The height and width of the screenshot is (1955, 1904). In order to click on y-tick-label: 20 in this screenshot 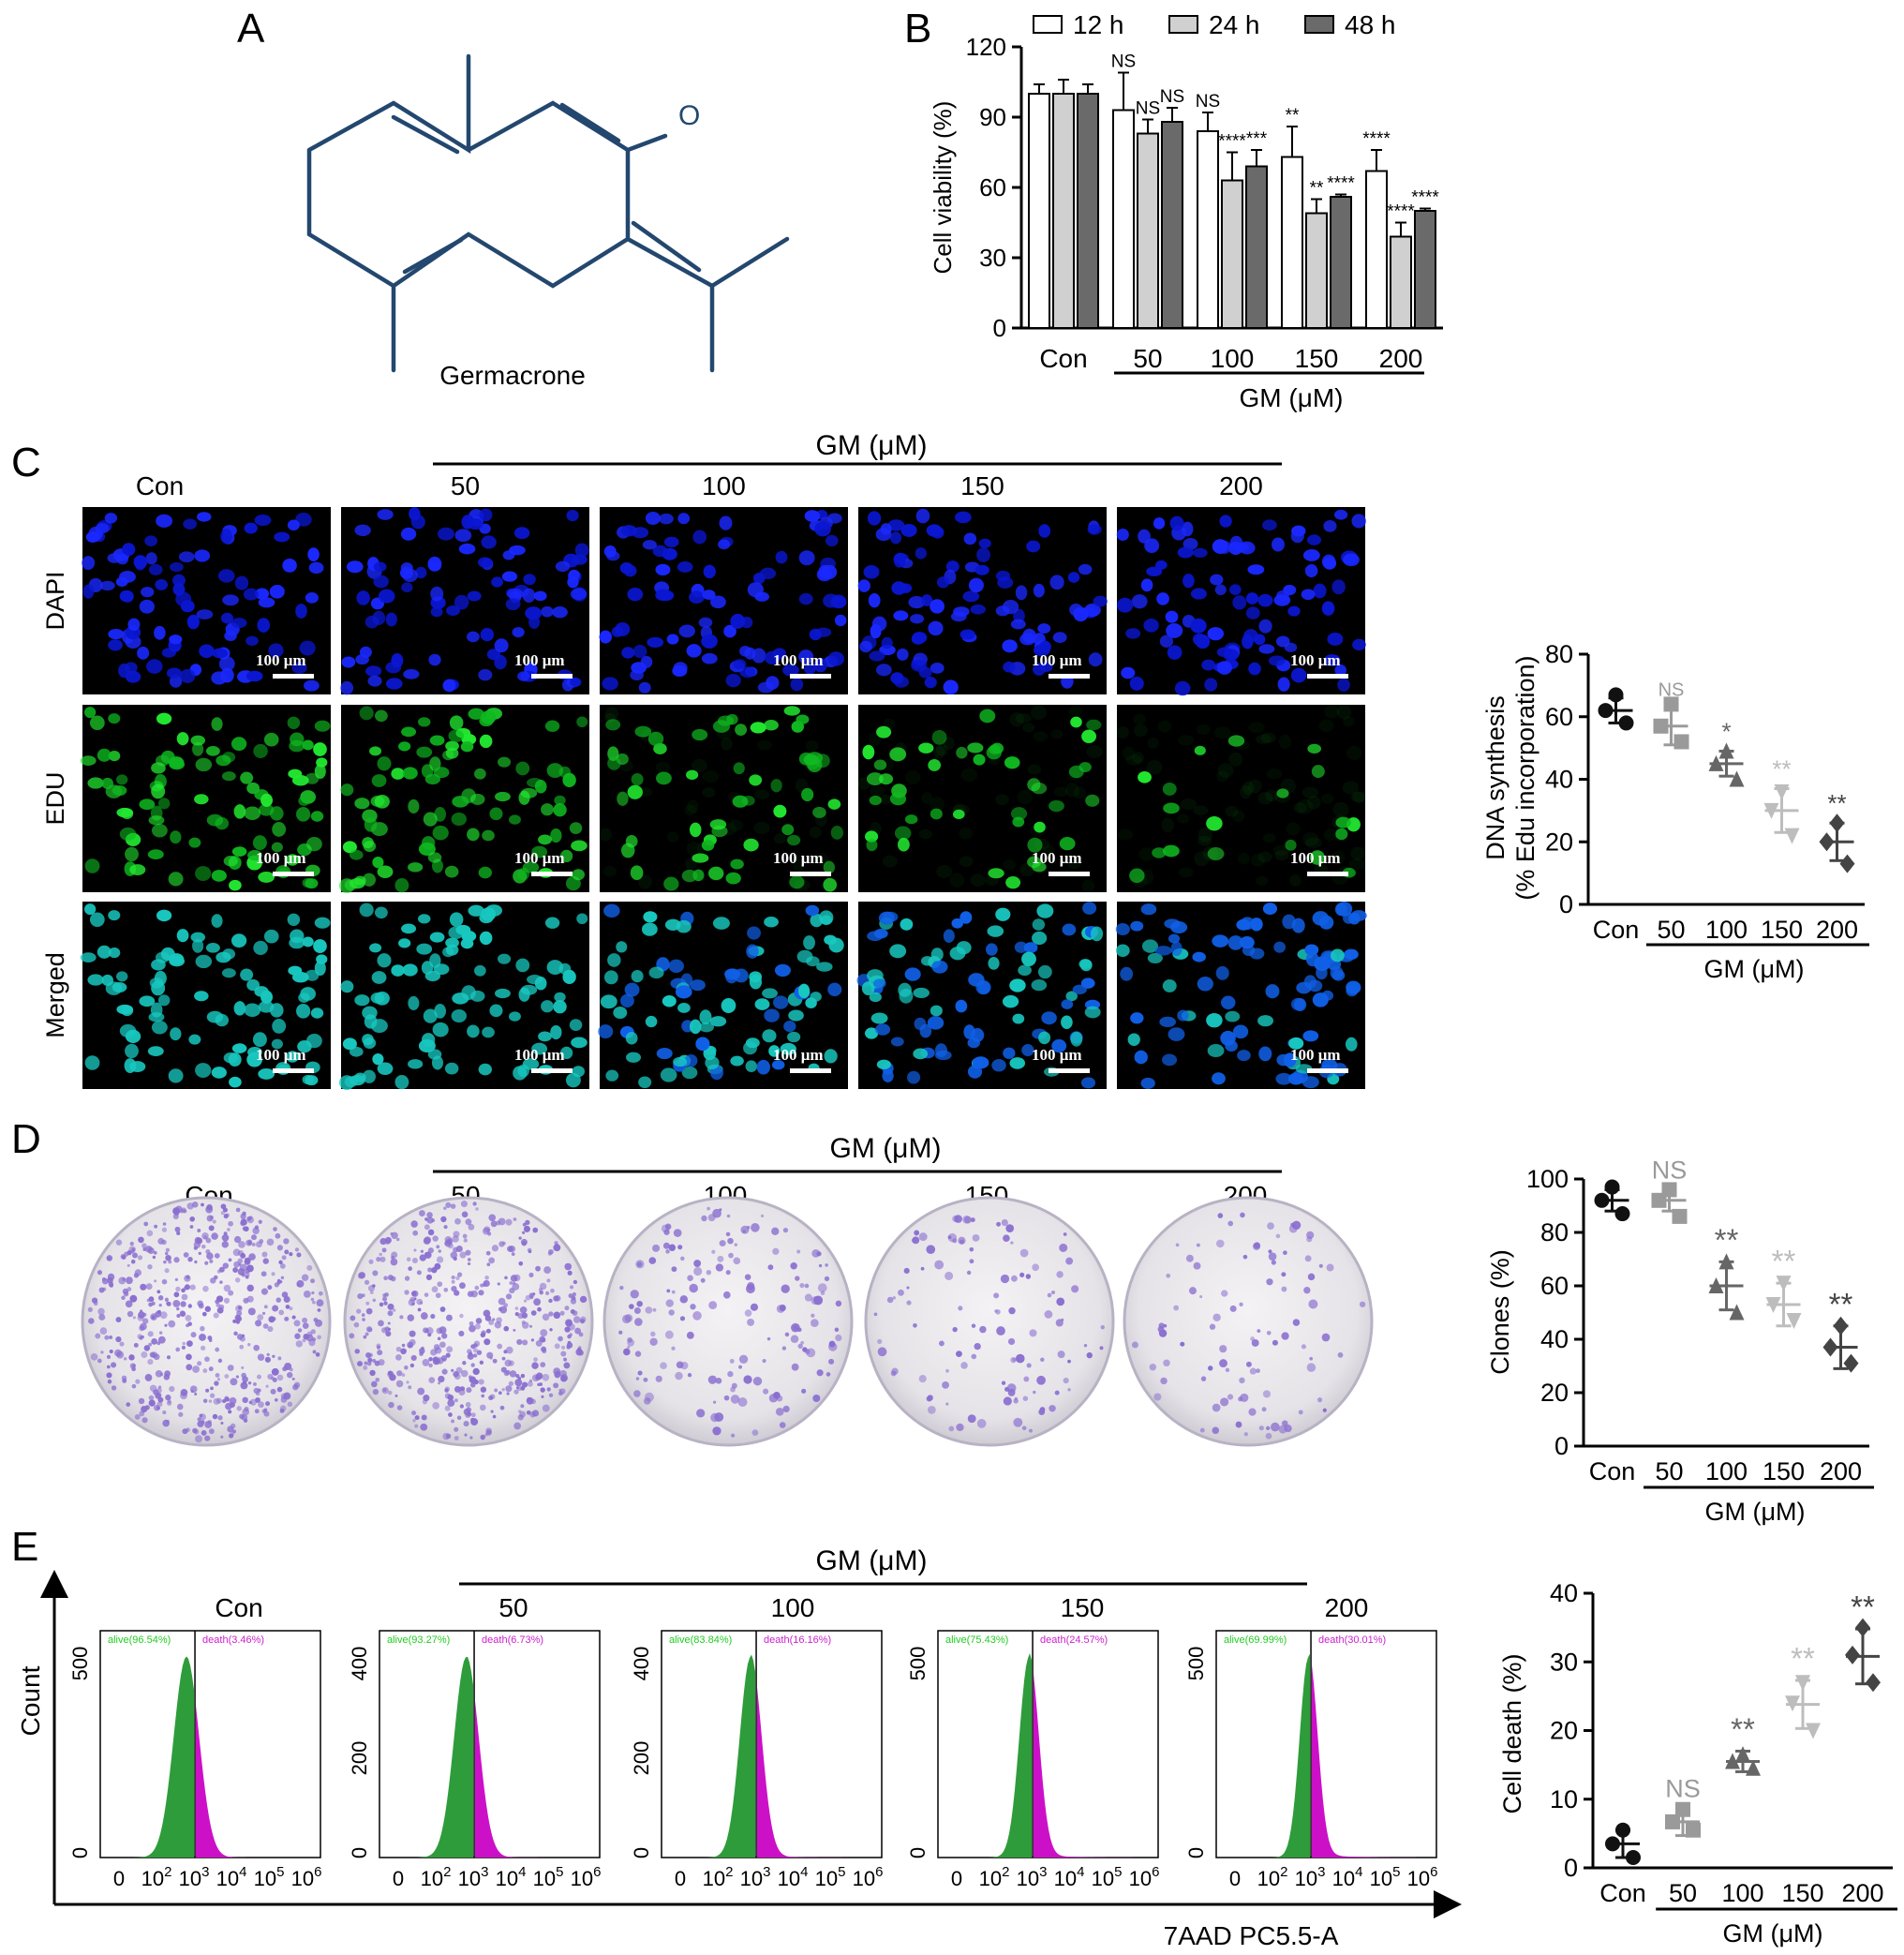, I will do `click(1564, 1731)`.